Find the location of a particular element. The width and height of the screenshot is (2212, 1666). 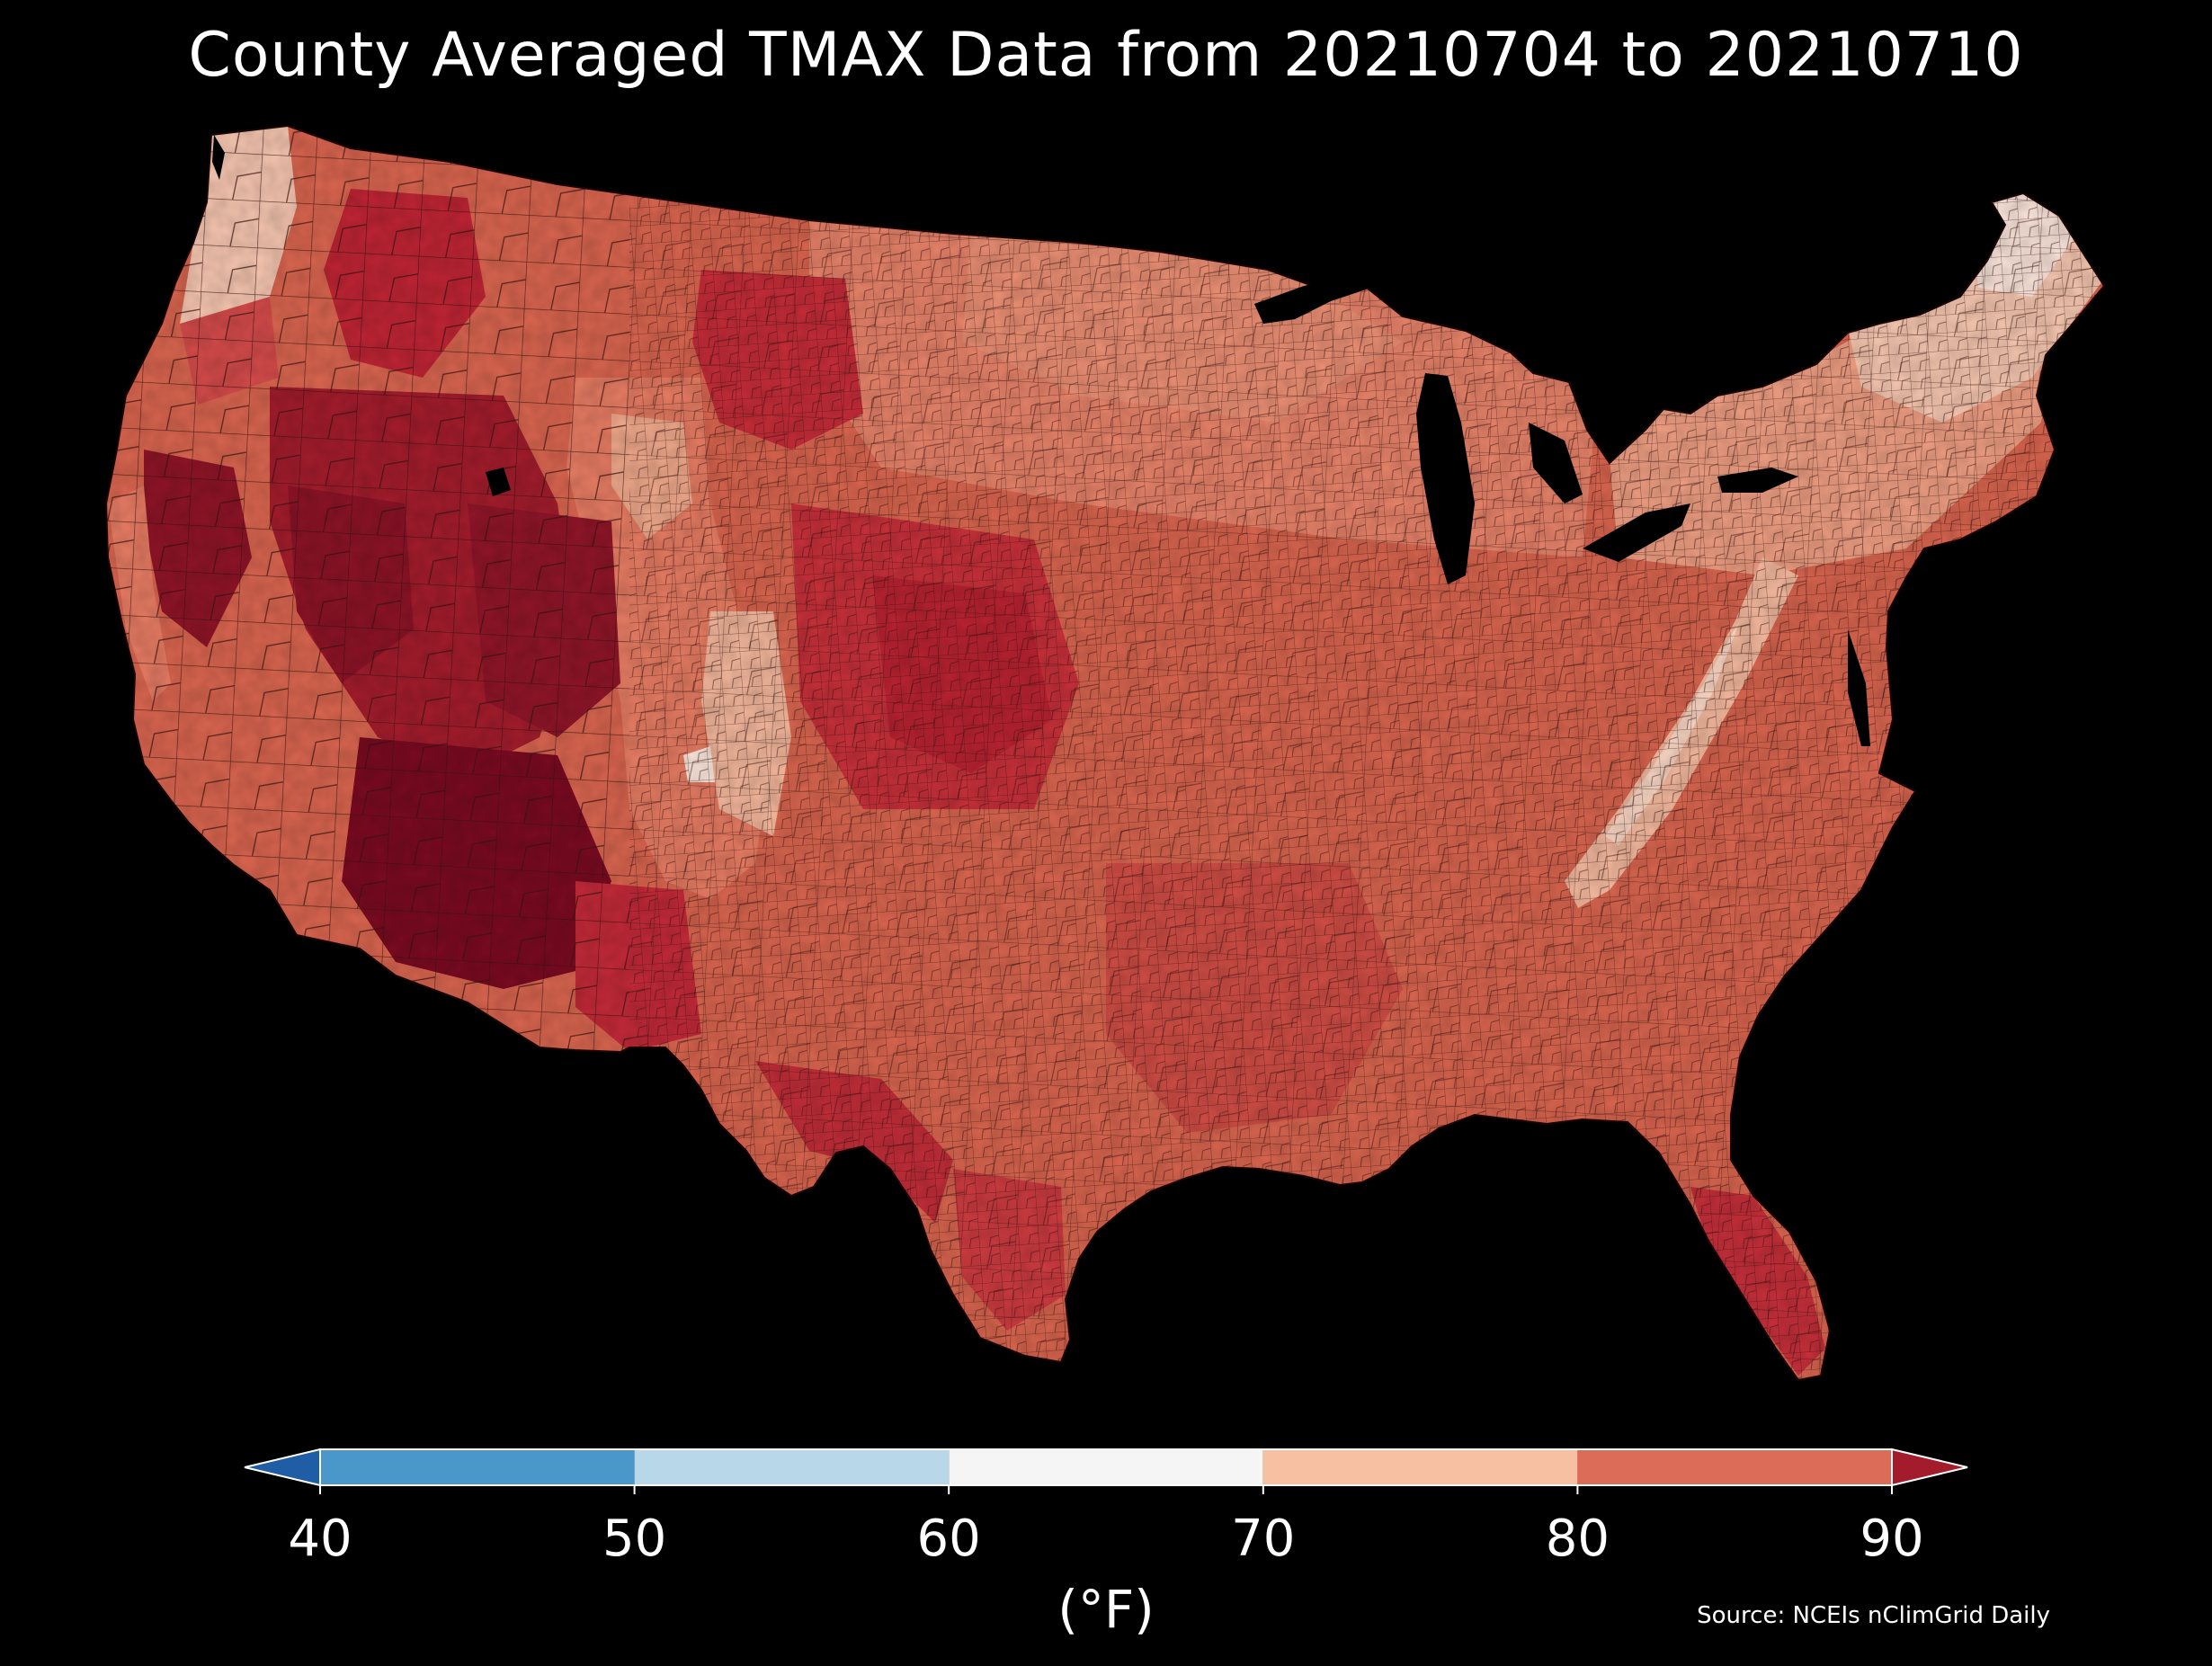

lake-ontario is located at coordinates (1757, 480).